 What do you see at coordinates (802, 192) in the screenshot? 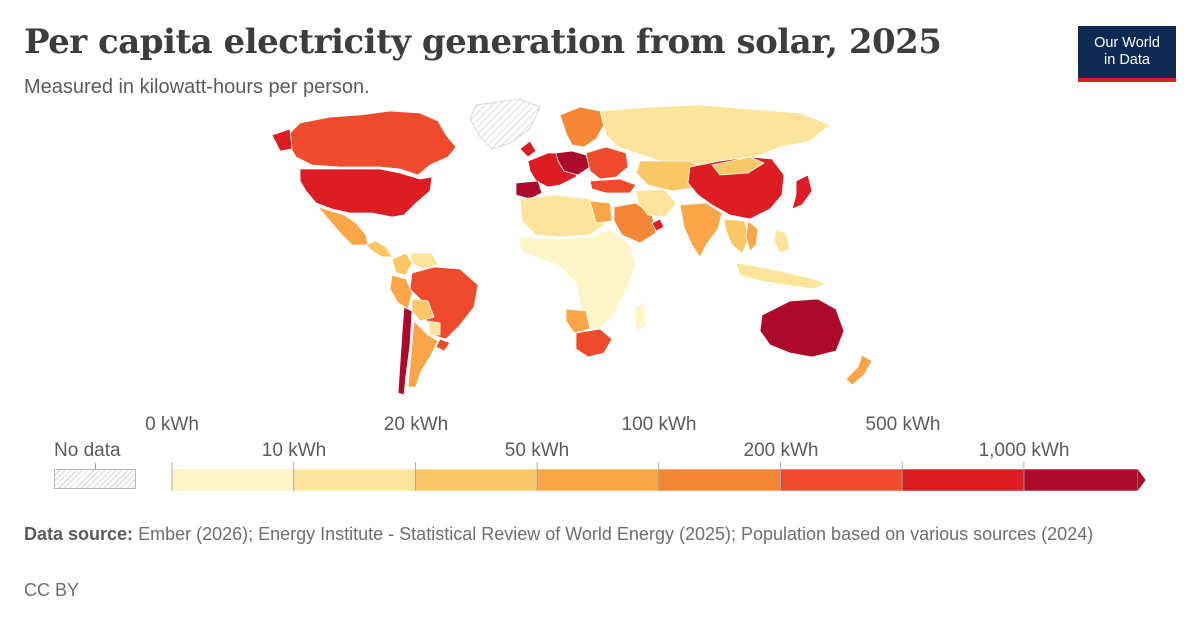
I see `region-japan` at bounding box center [802, 192].